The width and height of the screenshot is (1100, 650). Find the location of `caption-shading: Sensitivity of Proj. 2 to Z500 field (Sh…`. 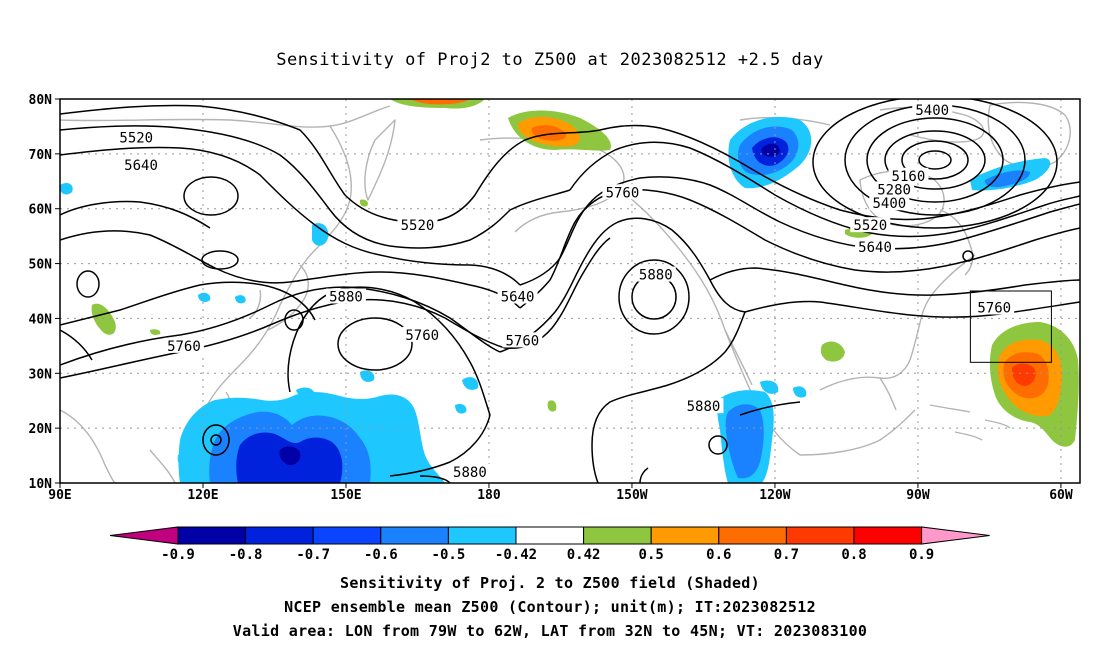

caption-shading: Sensitivity of Proj. 2 to Z500 field (Sh… is located at coordinates (550, 583).